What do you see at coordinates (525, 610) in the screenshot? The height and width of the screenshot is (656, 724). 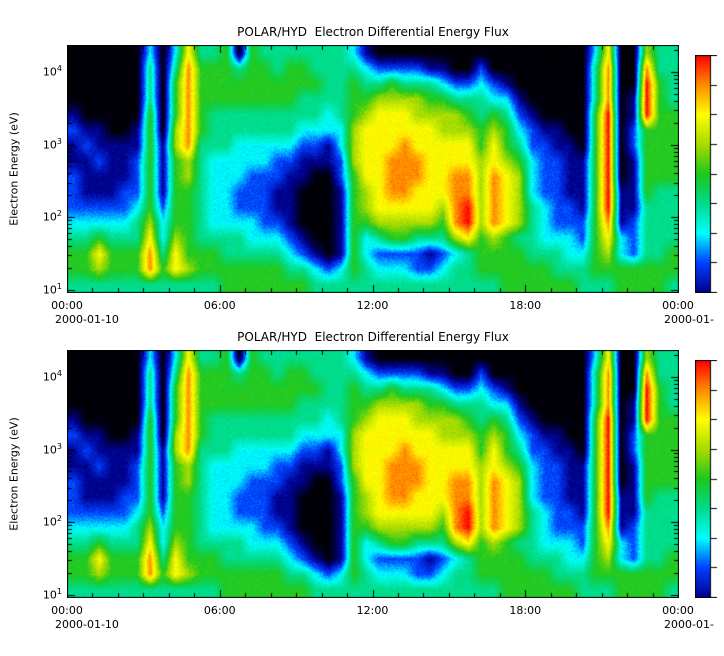 I see `x-tick-label: 18:00` at bounding box center [525, 610].